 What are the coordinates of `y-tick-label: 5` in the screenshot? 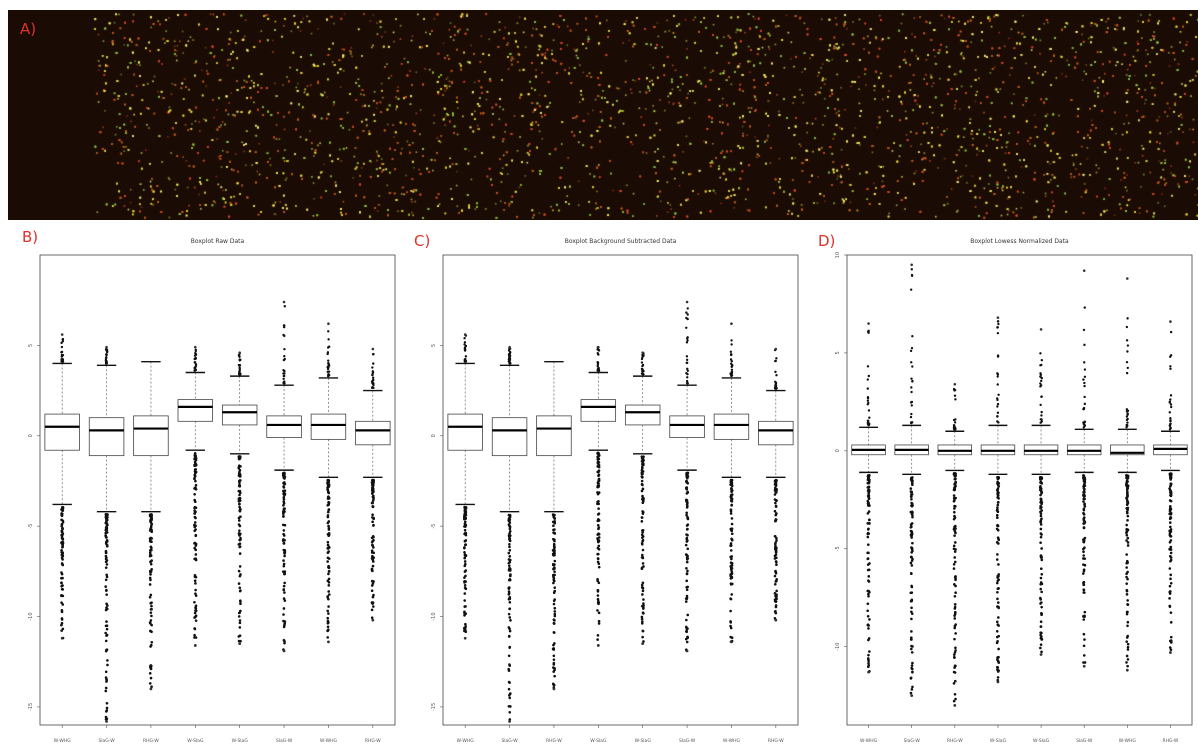 It's located at (838, 352).